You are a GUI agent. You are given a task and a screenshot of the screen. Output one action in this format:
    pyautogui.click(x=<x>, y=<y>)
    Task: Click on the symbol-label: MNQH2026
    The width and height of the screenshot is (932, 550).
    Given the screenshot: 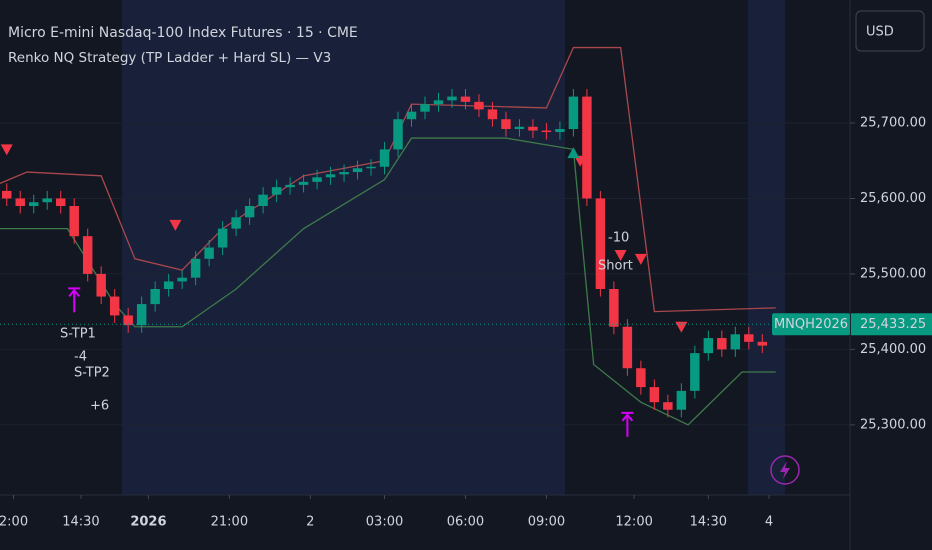 What is the action you would take?
    pyautogui.click(x=811, y=324)
    